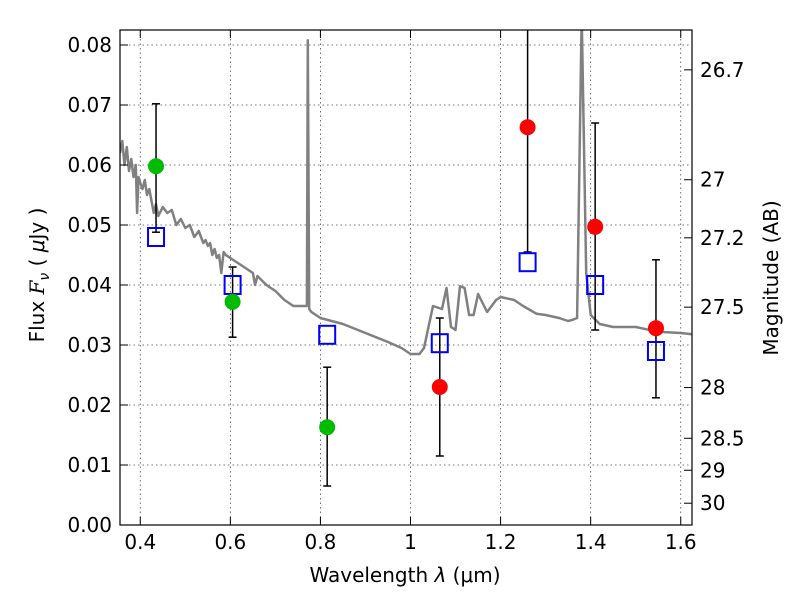 This screenshot has width=800, height=600. What do you see at coordinates (771, 277) in the screenshot?
I see `secondary-y-axis-title: Magnitude (AB)` at bounding box center [771, 277].